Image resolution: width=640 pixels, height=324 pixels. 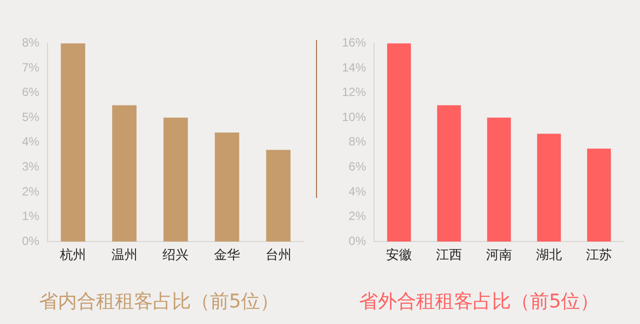 I want to click on text: 省内合租租客占比（前5位）, so click(x=159, y=301).